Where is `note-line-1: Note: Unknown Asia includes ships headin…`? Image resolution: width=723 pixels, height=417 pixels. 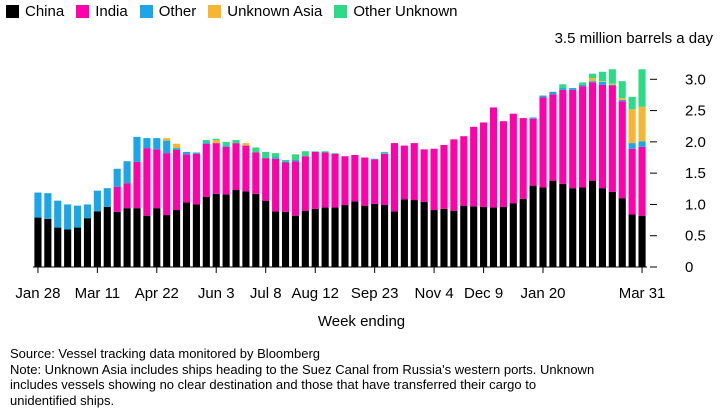 note-line-1: Note: Unknown Asia includes ships headin… is located at coordinates (302, 369).